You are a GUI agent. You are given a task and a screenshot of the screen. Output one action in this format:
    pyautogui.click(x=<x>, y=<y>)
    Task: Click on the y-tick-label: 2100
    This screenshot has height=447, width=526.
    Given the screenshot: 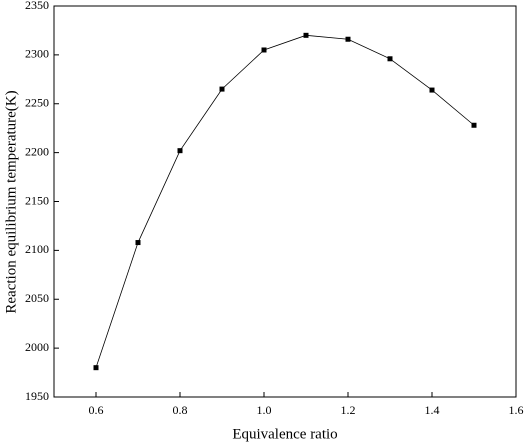 What is the action you would take?
    pyautogui.click(x=37, y=249)
    